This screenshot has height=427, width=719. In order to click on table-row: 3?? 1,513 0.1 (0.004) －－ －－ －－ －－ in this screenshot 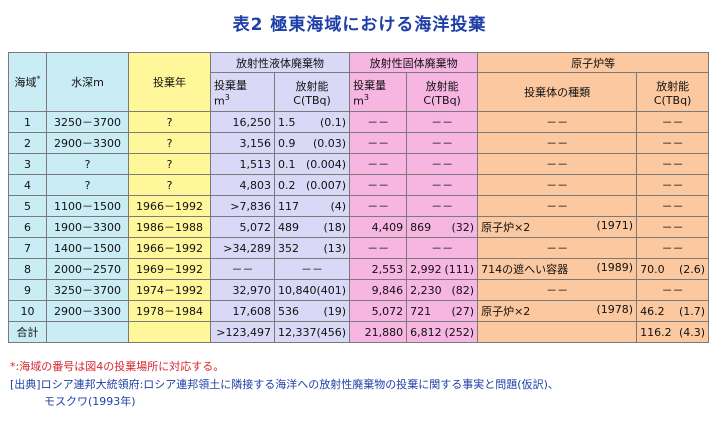, I will do `click(359, 164)`.